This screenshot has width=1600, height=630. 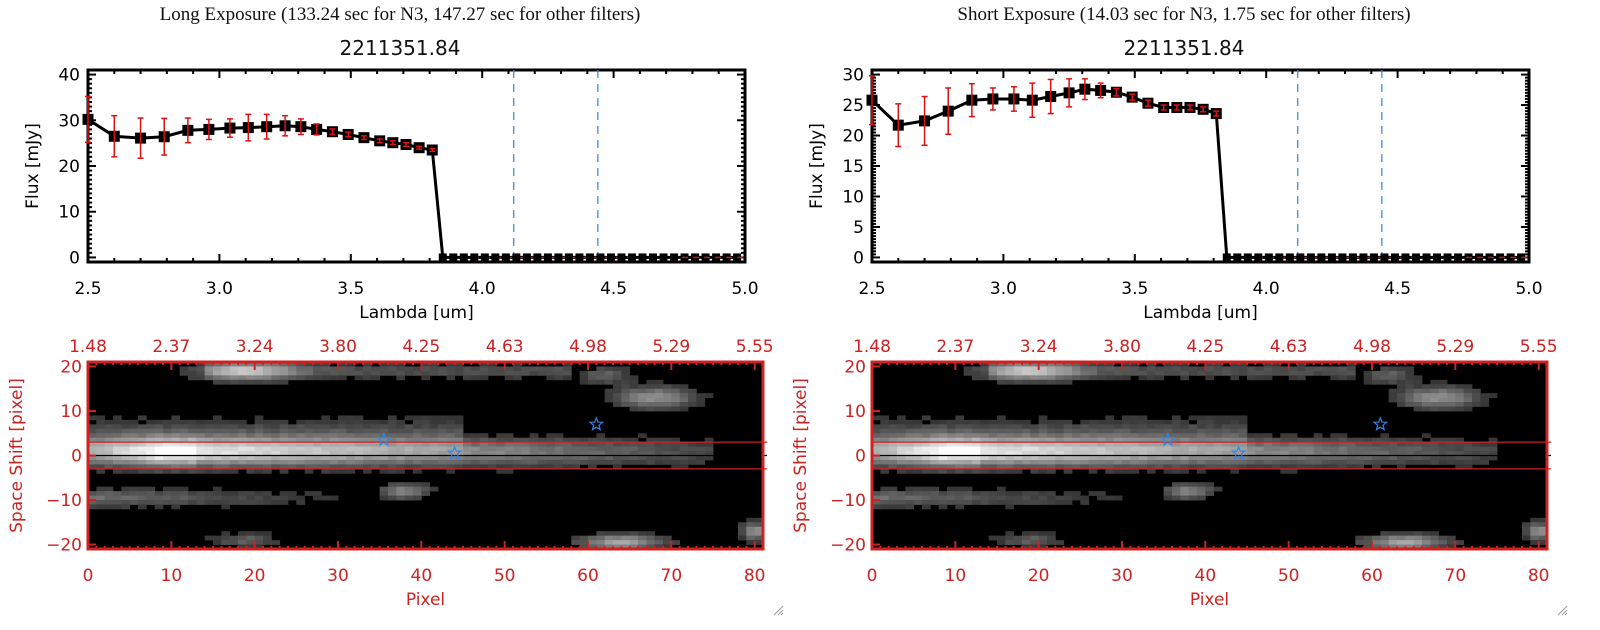 I want to click on y-tick-label: 10, so click(x=71, y=412).